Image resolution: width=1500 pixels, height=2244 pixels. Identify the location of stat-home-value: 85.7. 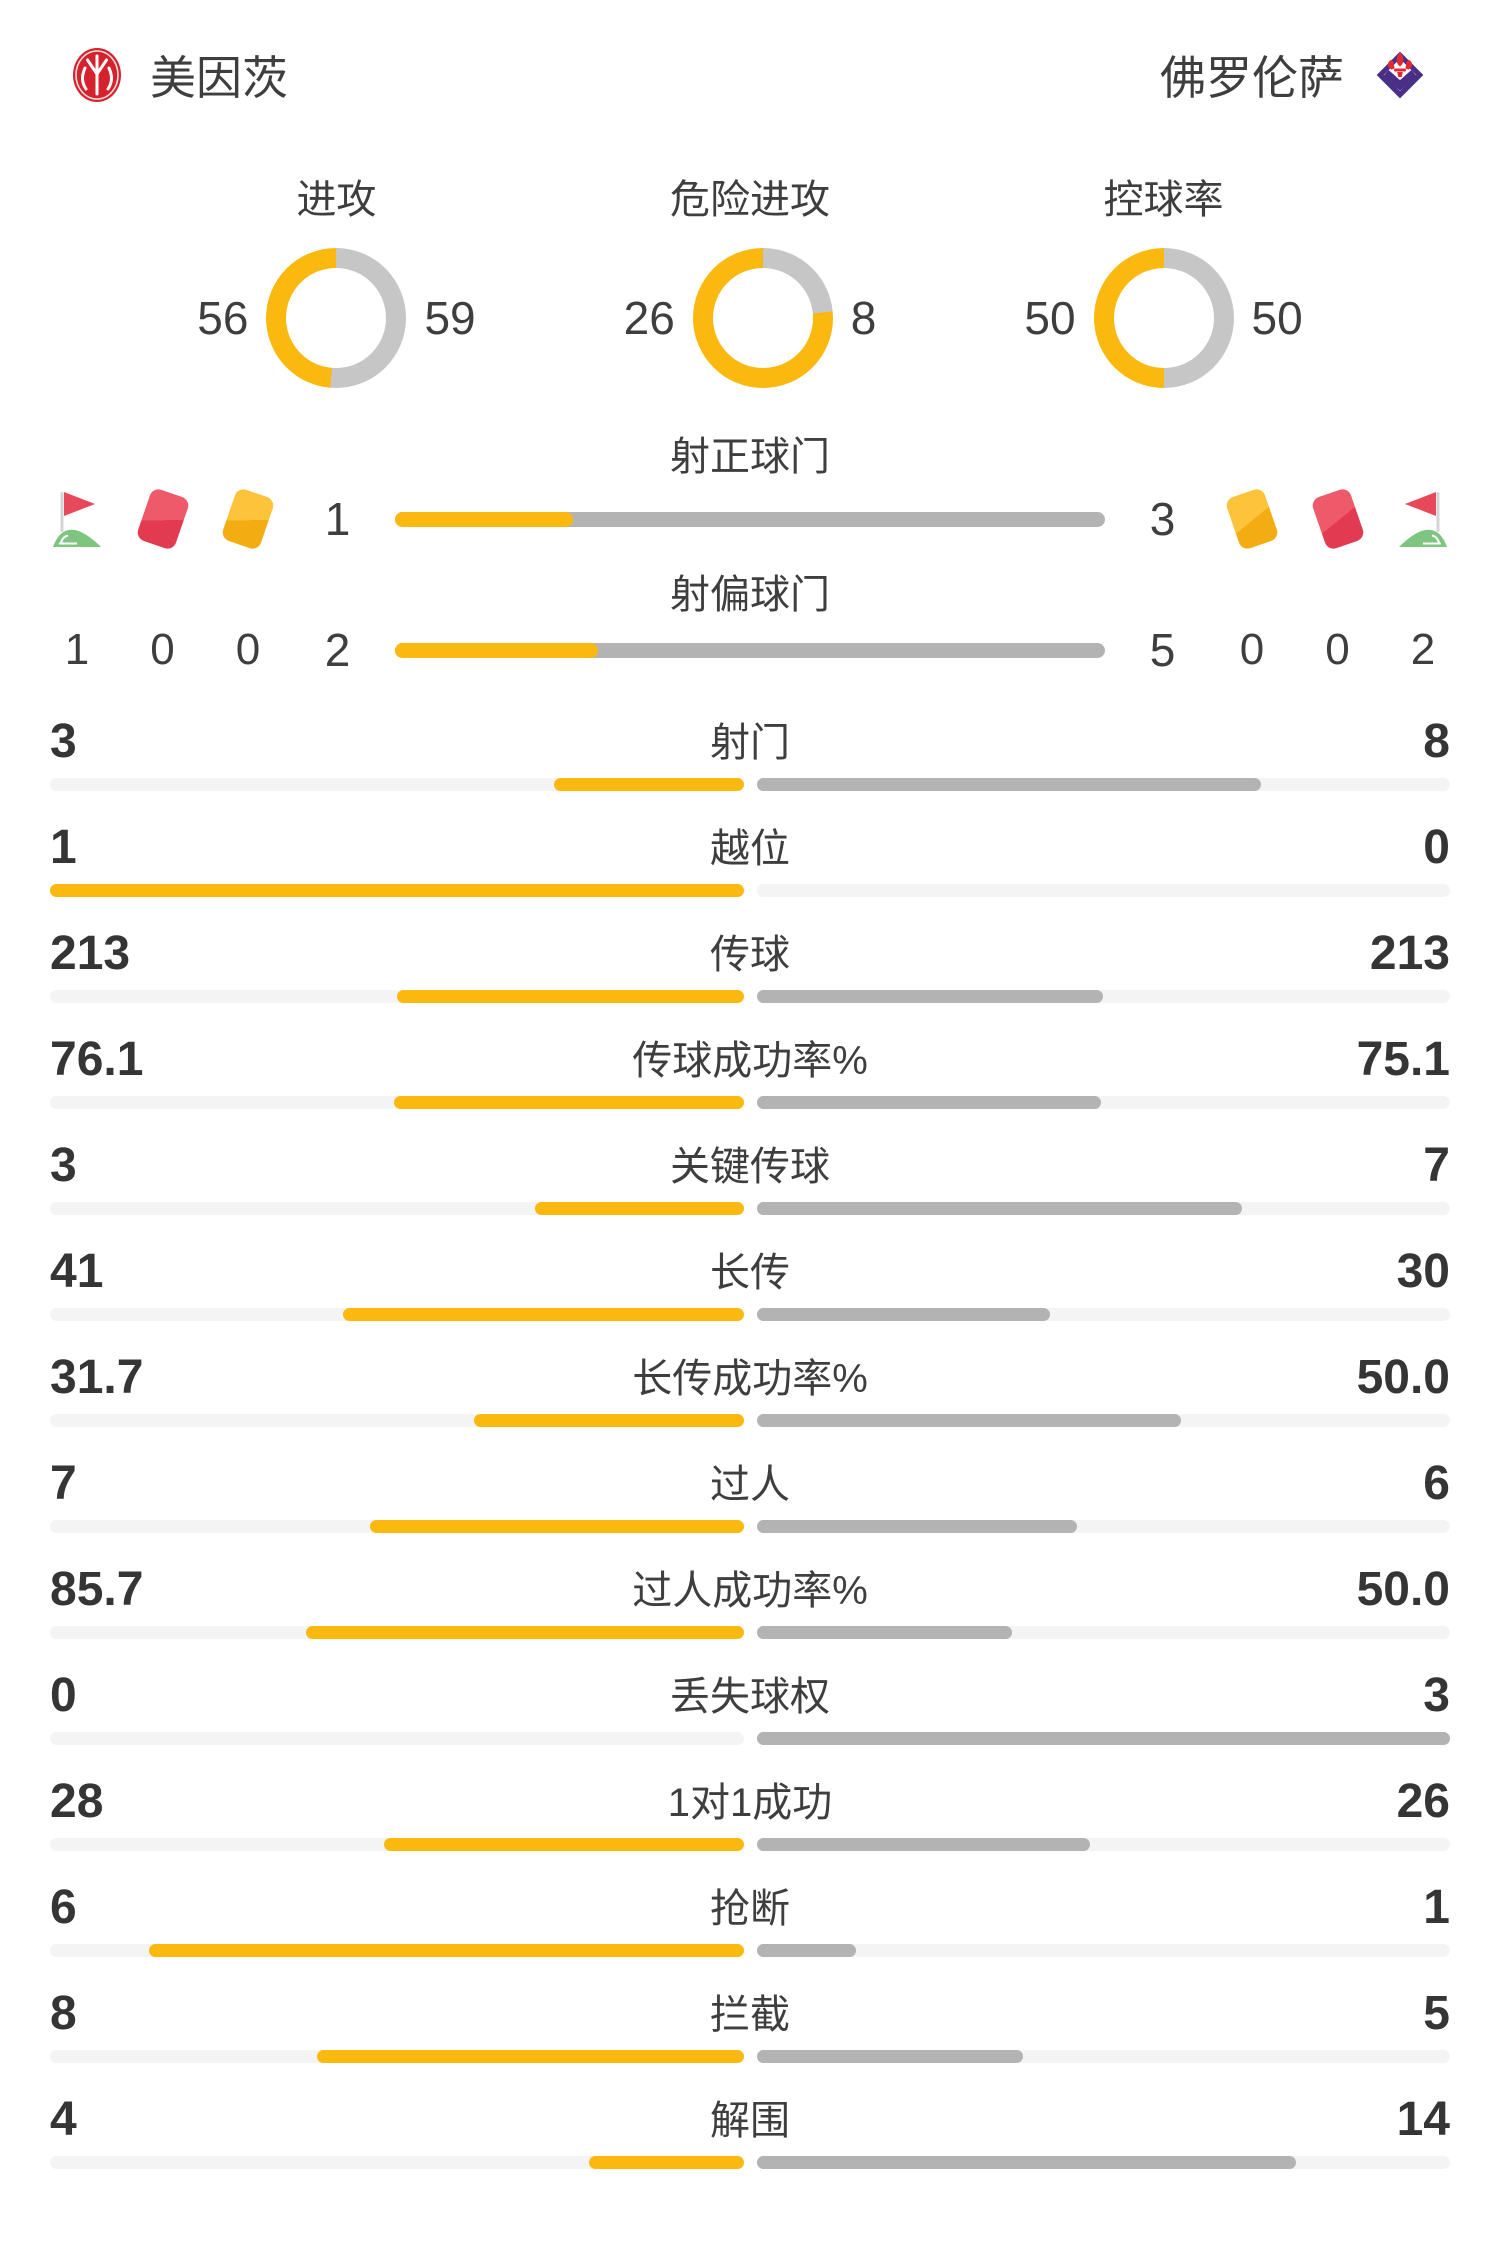
(97, 1589).